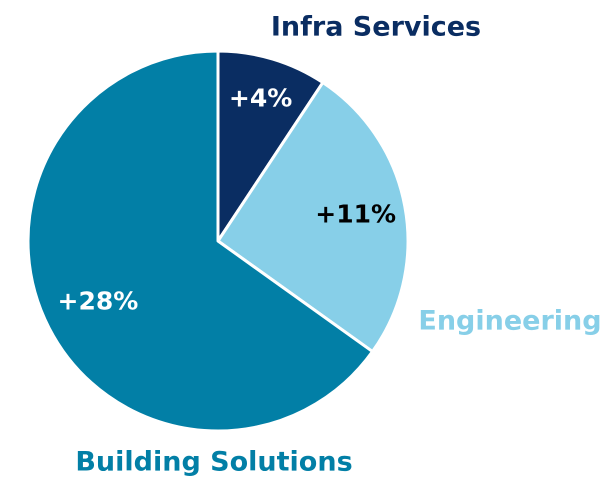  What do you see at coordinates (98, 301) in the screenshot?
I see `value-label: +28%` at bounding box center [98, 301].